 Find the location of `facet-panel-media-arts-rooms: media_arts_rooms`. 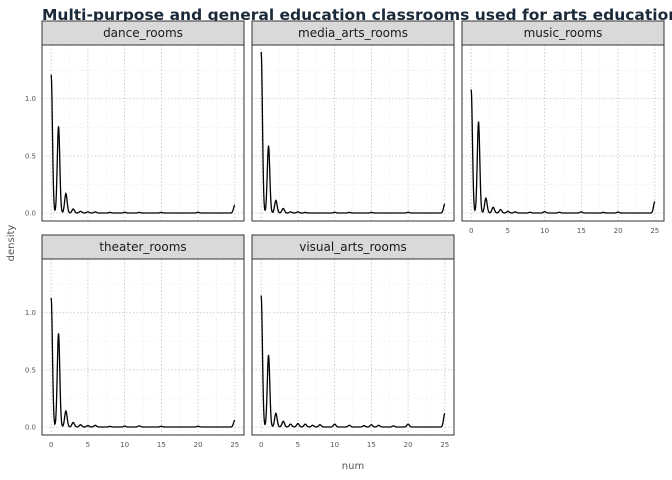

facet-panel-media-arts-rooms: media_arts_rooms is located at coordinates (353, 121).